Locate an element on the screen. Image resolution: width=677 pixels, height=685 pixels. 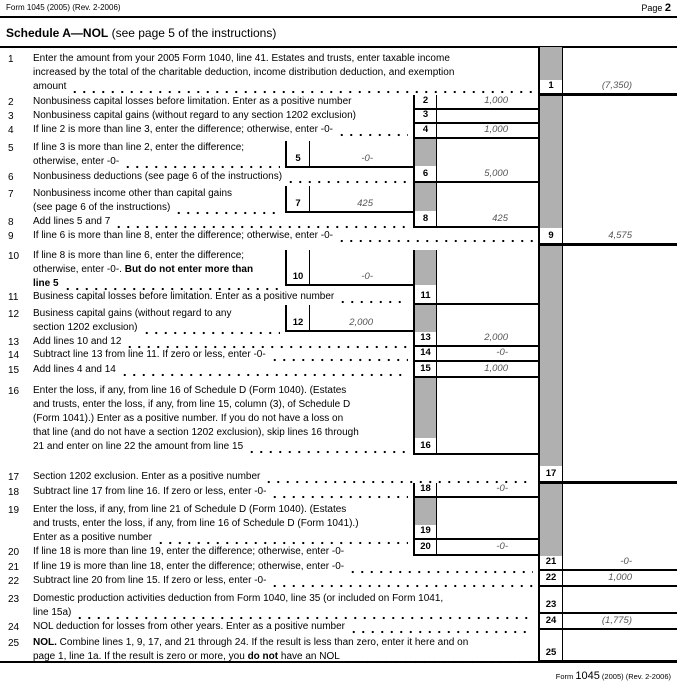
amount-cell-line-22: 22 1,000 is located at coordinates (607, 579).